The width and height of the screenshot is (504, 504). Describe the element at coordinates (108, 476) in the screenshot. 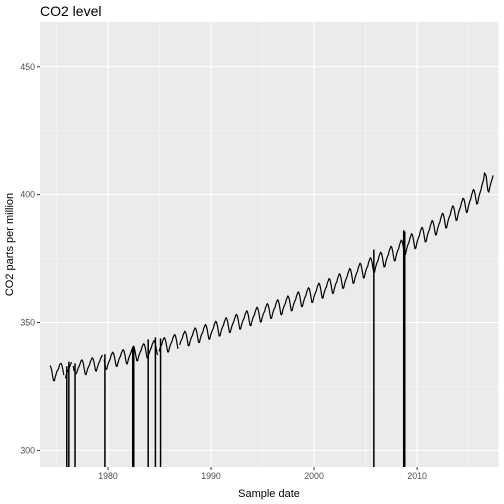

I see `x-tick-label: 1980` at that location.